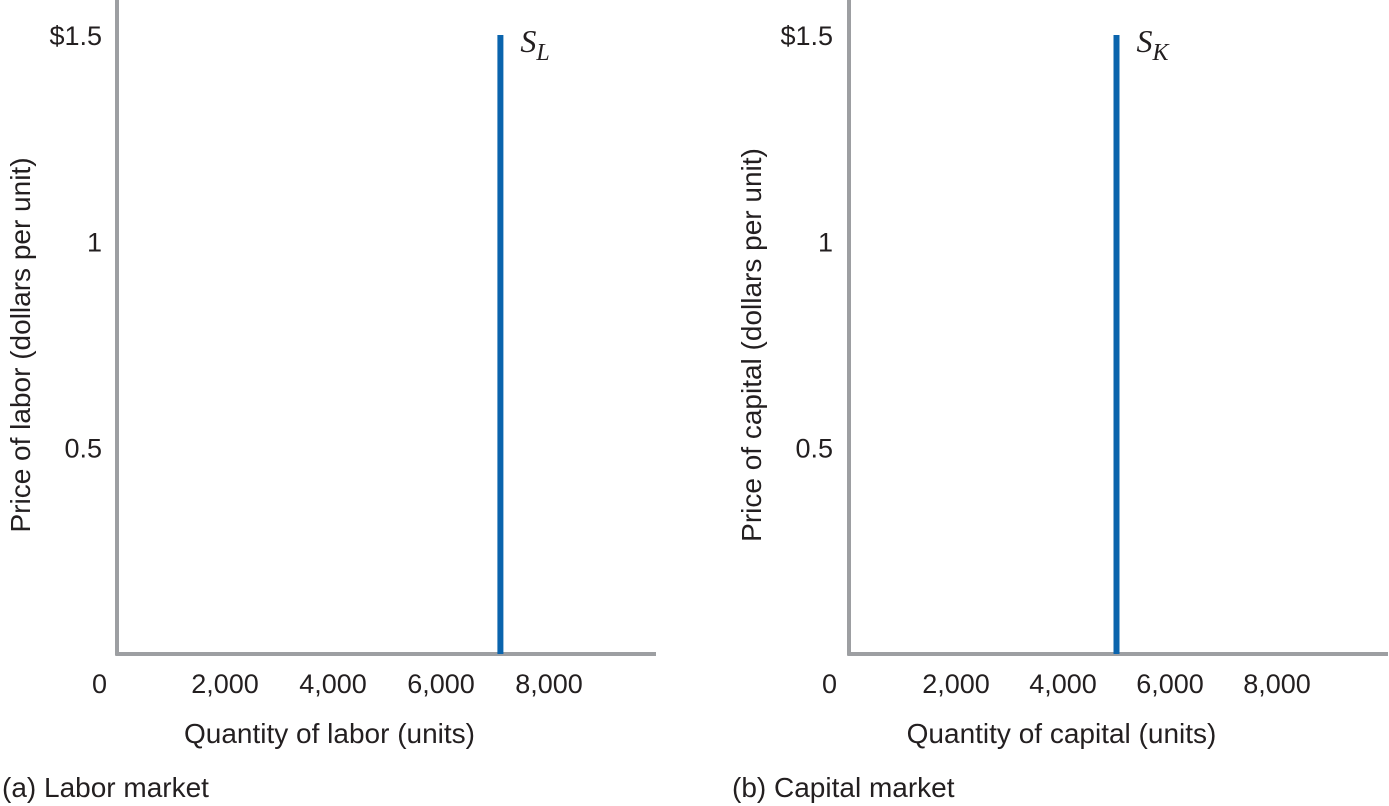 The width and height of the screenshot is (1389, 806). I want to click on supply-curve-label: SK, so click(1154, 44).